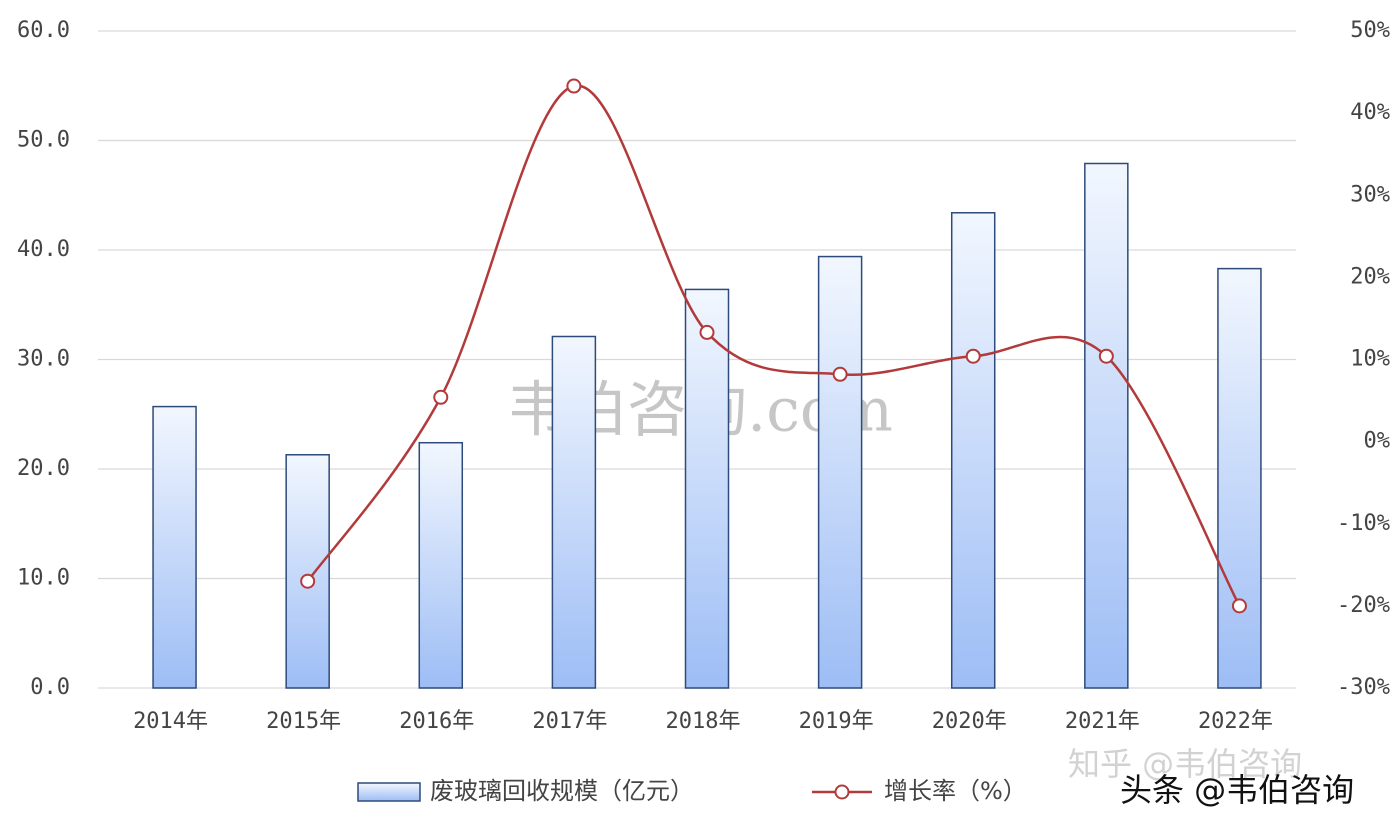 The image size is (1400, 828). I want to click on x-tick-label: 2017年, so click(569, 721).